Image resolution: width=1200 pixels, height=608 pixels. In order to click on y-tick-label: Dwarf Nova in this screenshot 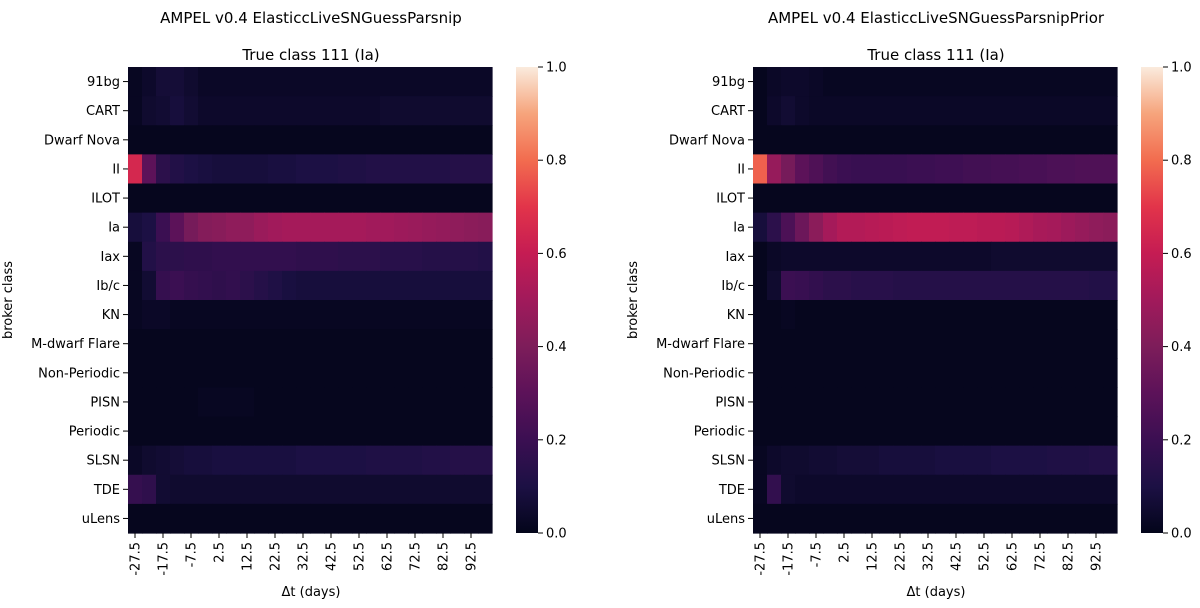, I will do `click(707, 140)`.